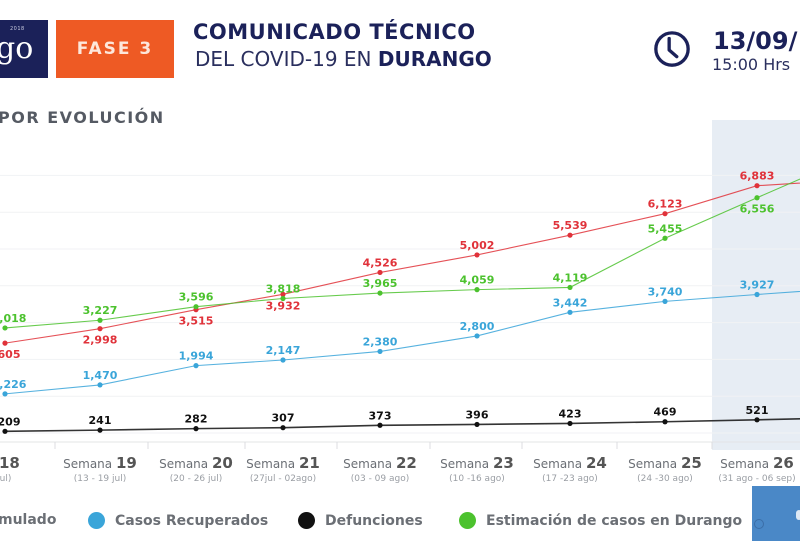  What do you see at coordinates (596, 463) in the screenshot?
I see `week-number: 24` at bounding box center [596, 463].